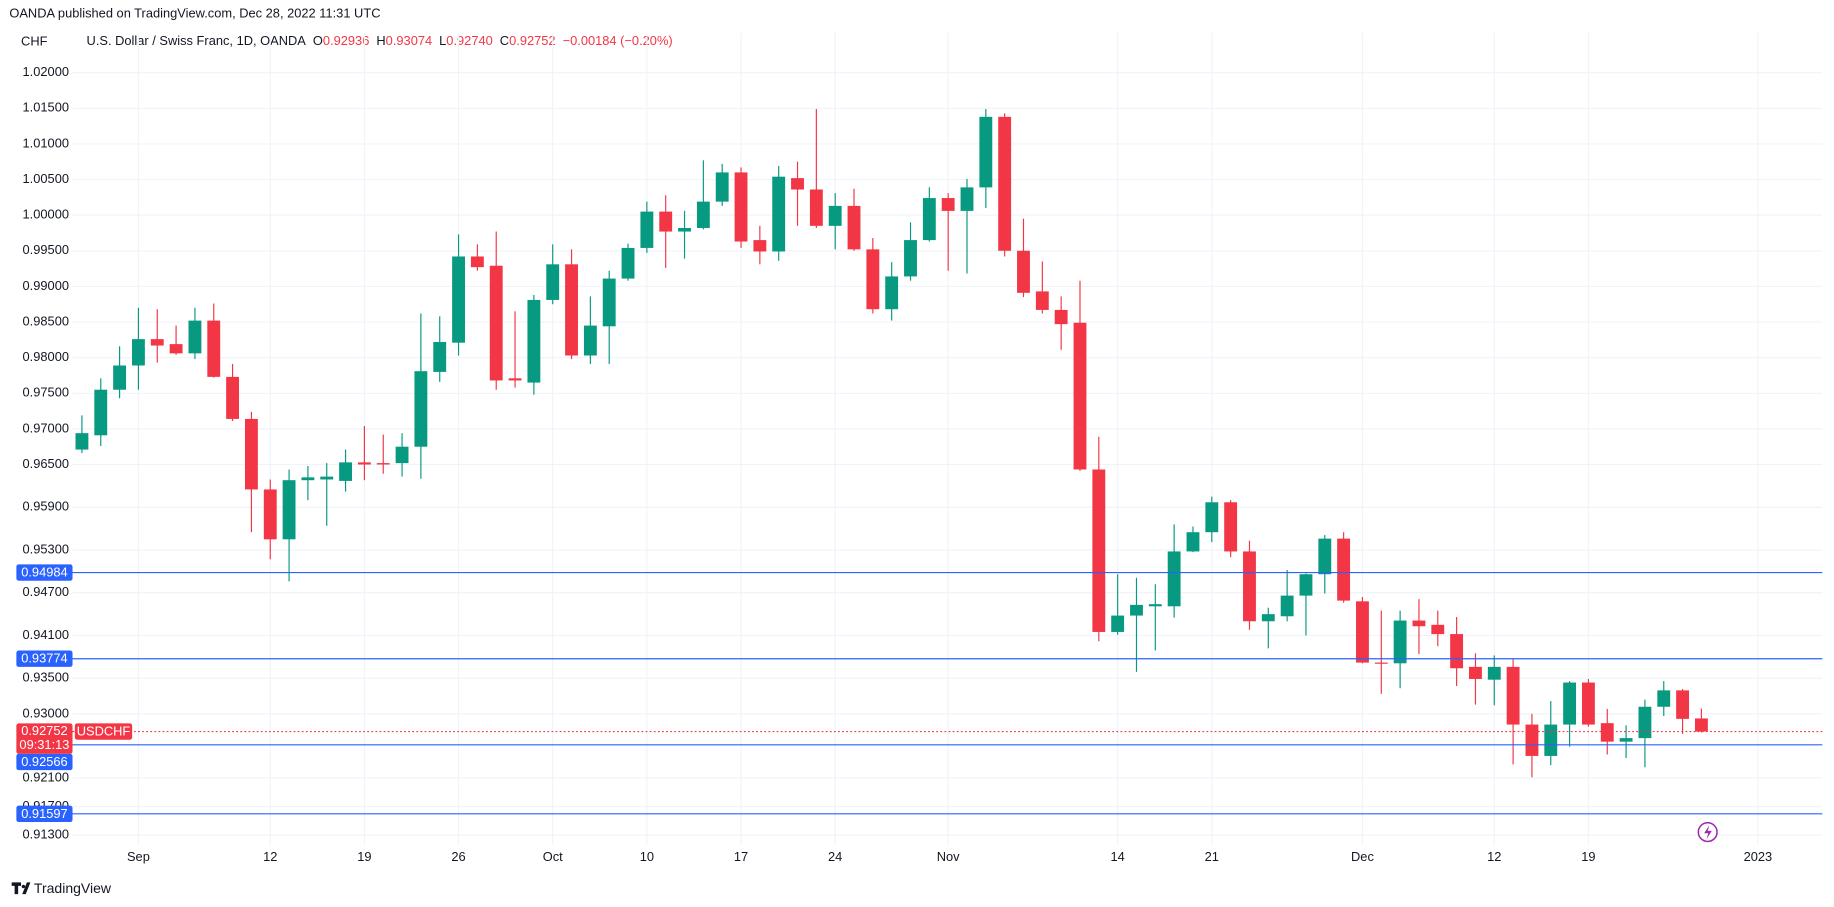  What do you see at coordinates (46, 71) in the screenshot?
I see `y-tick-label: 1.02000` at bounding box center [46, 71].